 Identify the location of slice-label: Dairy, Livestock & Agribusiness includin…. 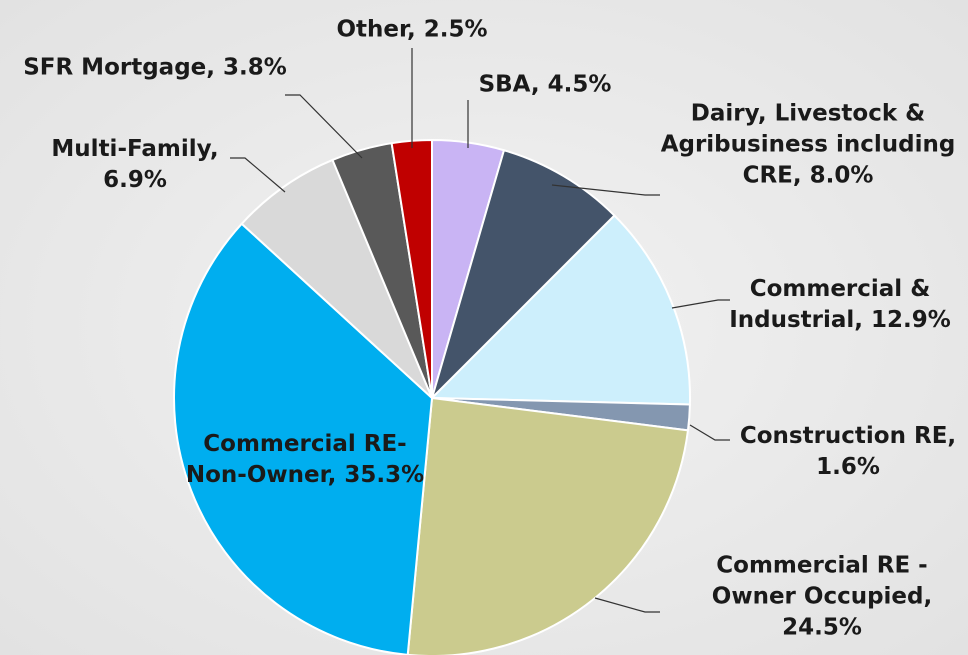
(808, 144).